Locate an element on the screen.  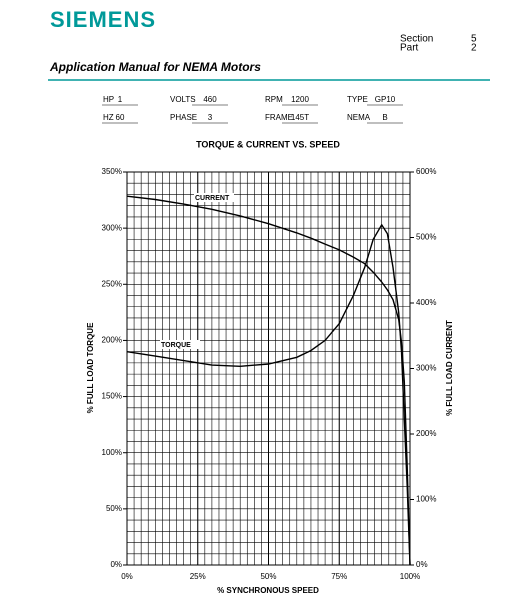
spec-label: RPM is located at coordinates (274, 99).